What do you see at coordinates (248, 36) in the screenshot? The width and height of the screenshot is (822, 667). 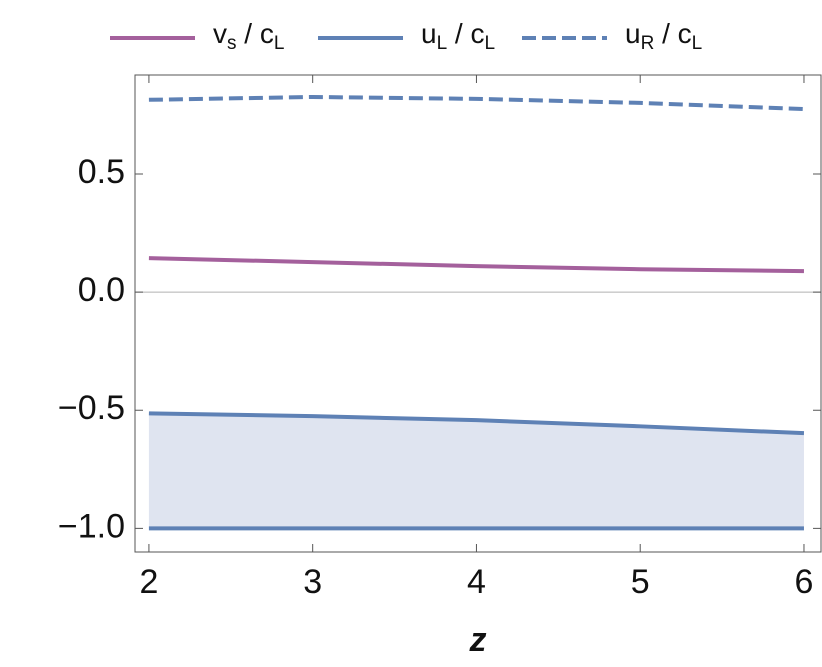 I see `legend-label: vs / cL` at bounding box center [248, 36].